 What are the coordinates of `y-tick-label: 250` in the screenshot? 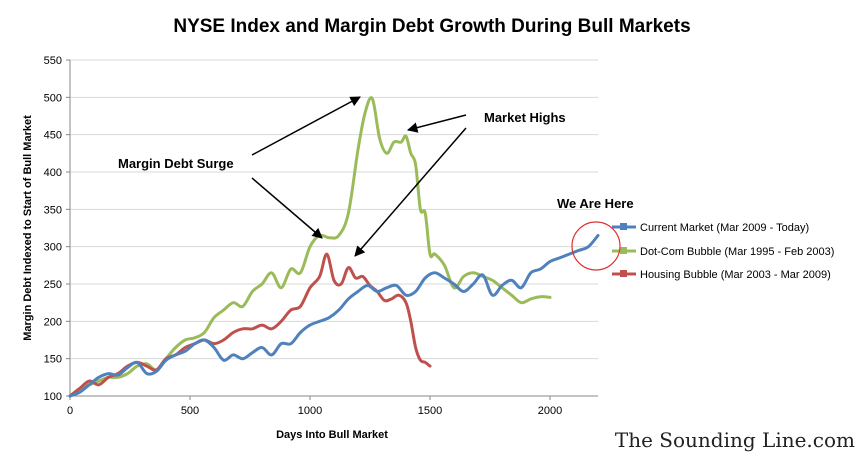 It's located at (53, 285).